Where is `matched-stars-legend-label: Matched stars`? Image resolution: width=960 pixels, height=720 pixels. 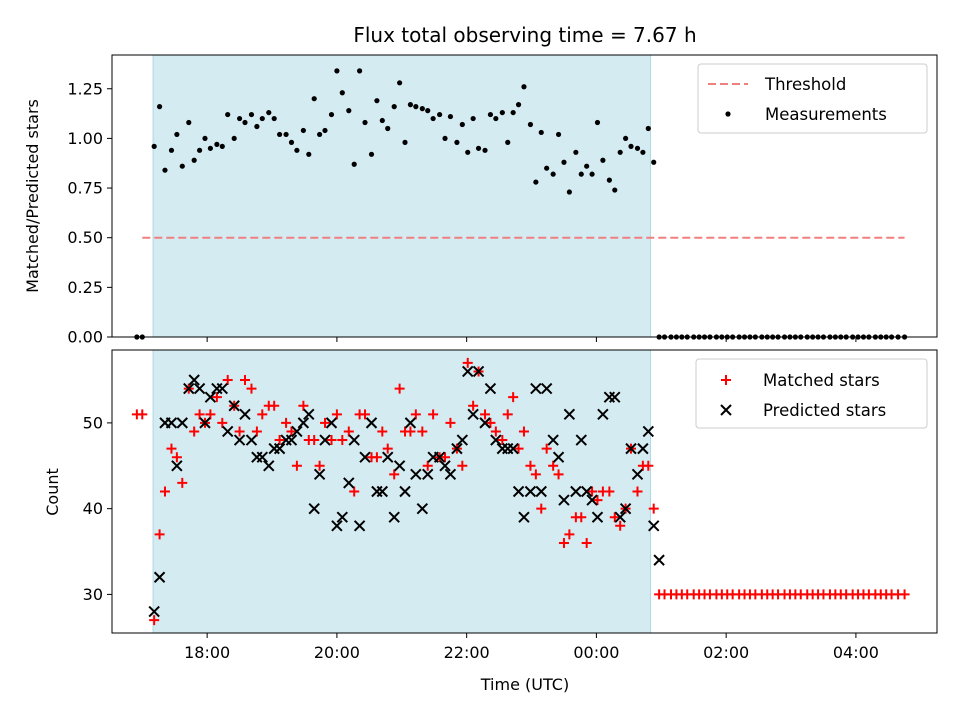 matched-stars-legend-label: Matched stars is located at coordinates (821, 380).